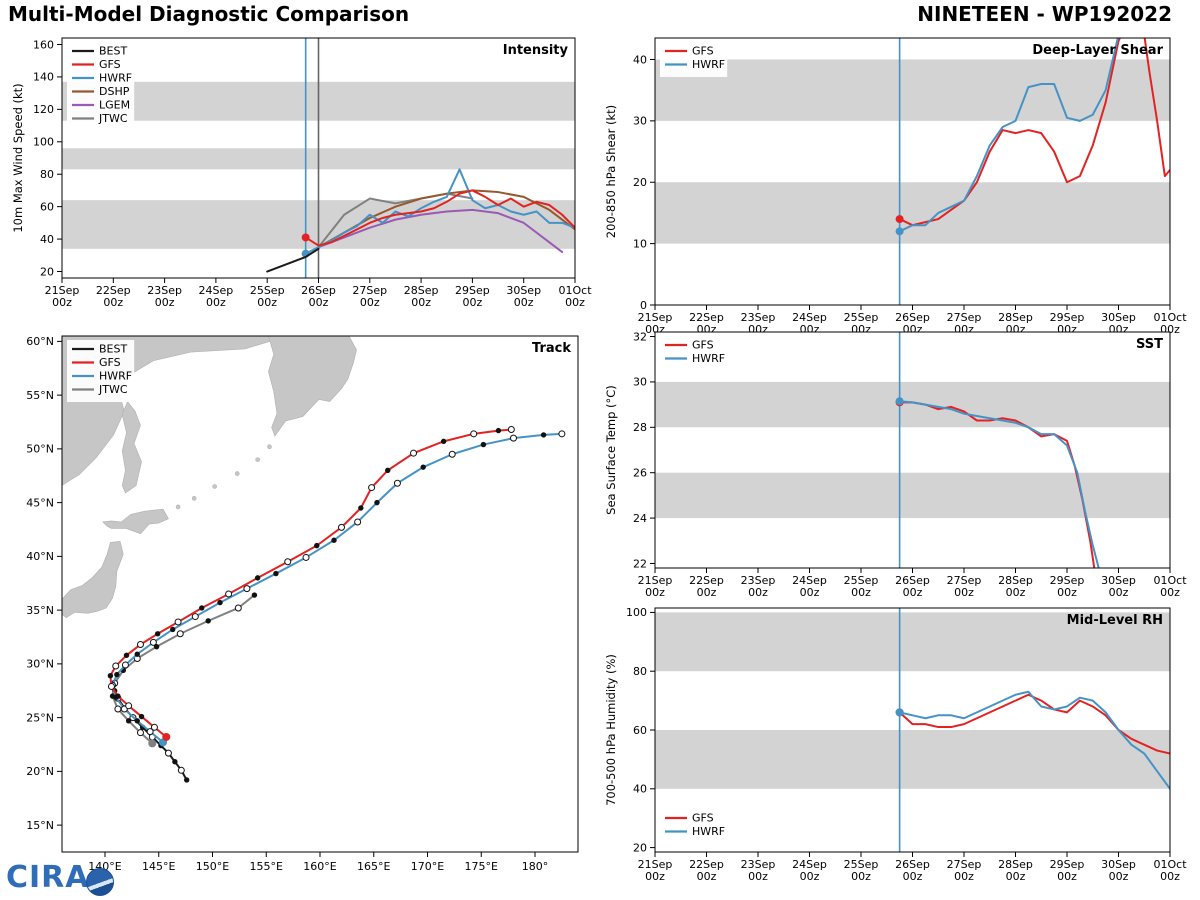  Describe the element at coordinates (40, 825) in the screenshot. I see `svg-text: 15°N` at that location.